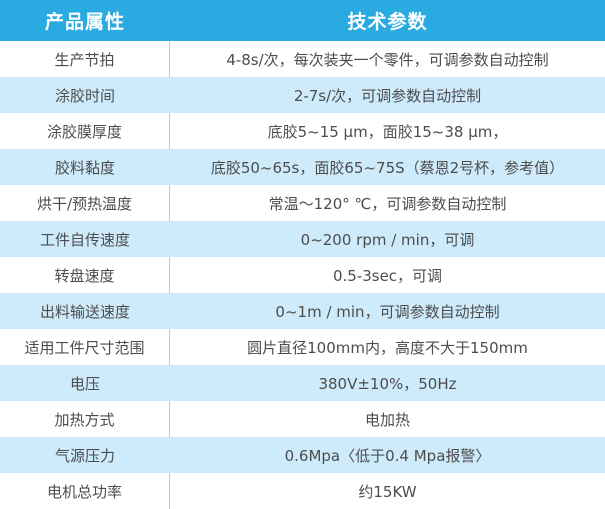  I want to click on table-row: 胶料黏度 底胶50~65s，面胶65~75S（蔡恩2号杯，参考值）, so click(302, 167).